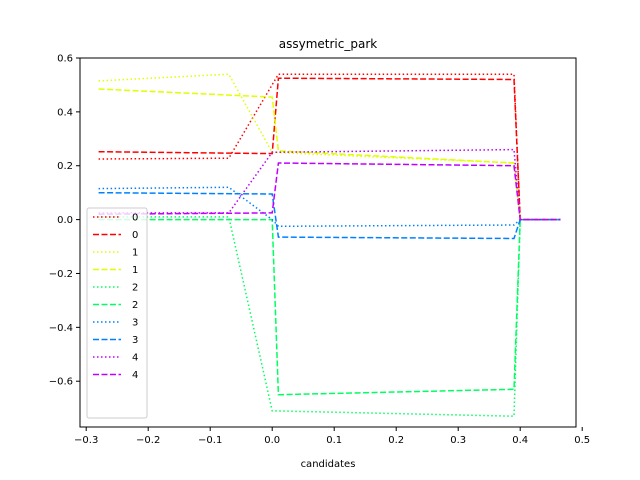  I want to click on y-tick-label: −0.4, so click(61, 328).